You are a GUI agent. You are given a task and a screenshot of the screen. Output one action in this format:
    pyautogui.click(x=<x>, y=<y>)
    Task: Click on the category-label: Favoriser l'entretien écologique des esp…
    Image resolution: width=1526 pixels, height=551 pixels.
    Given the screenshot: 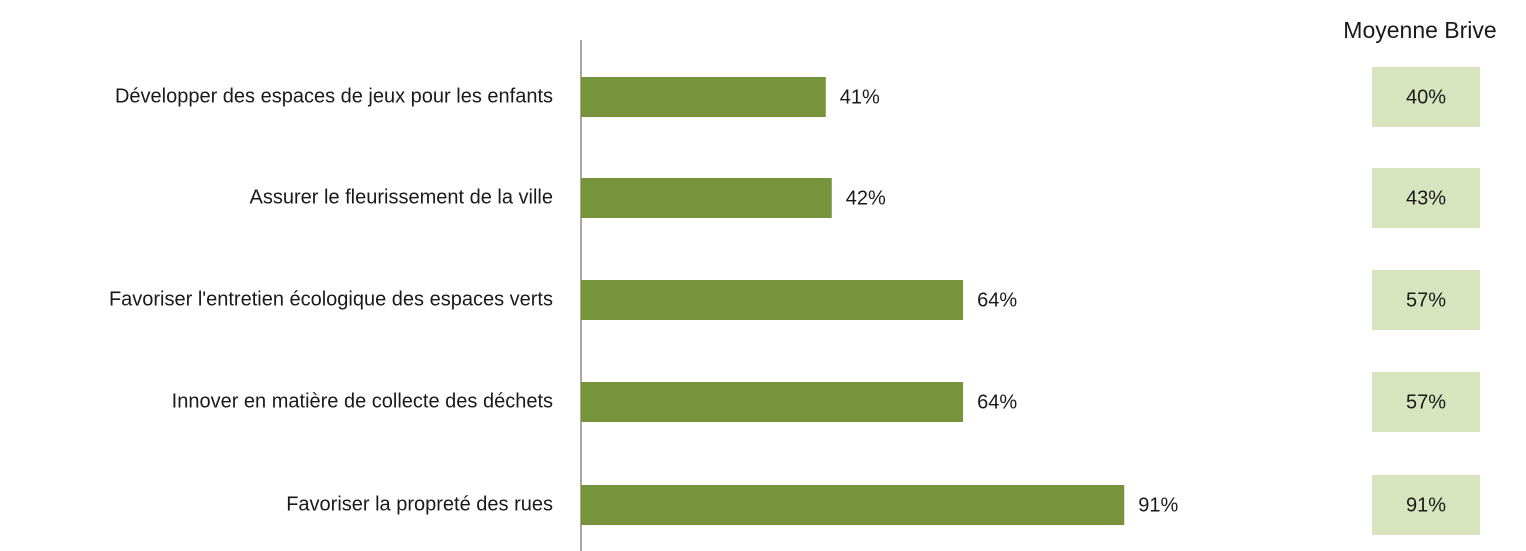 What is the action you would take?
    pyautogui.click(x=331, y=299)
    